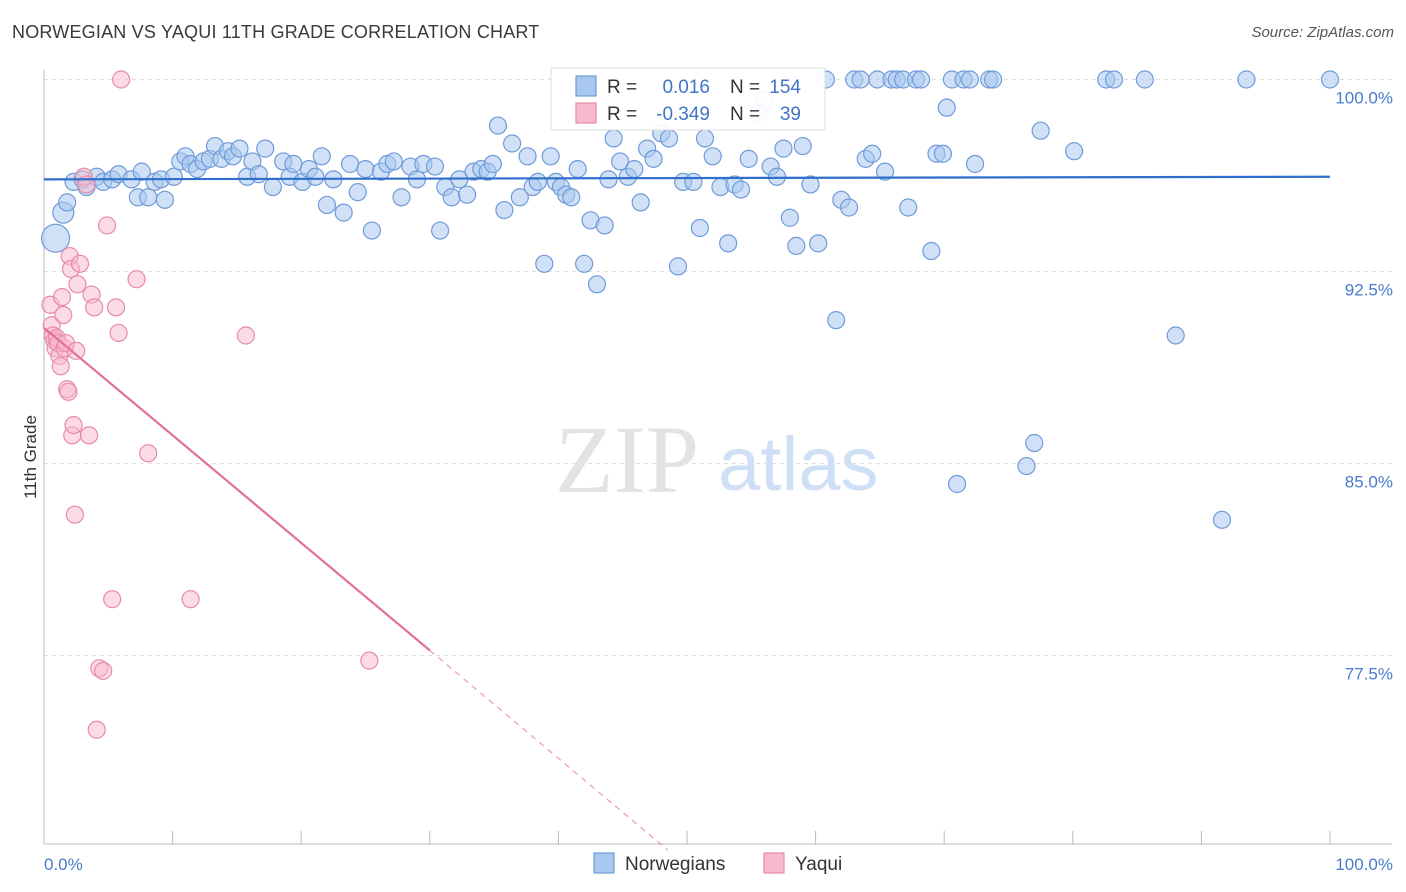 The height and width of the screenshot is (892, 1406). I want to click on stats-r-value-yaqui: -0.349, so click(683, 114).